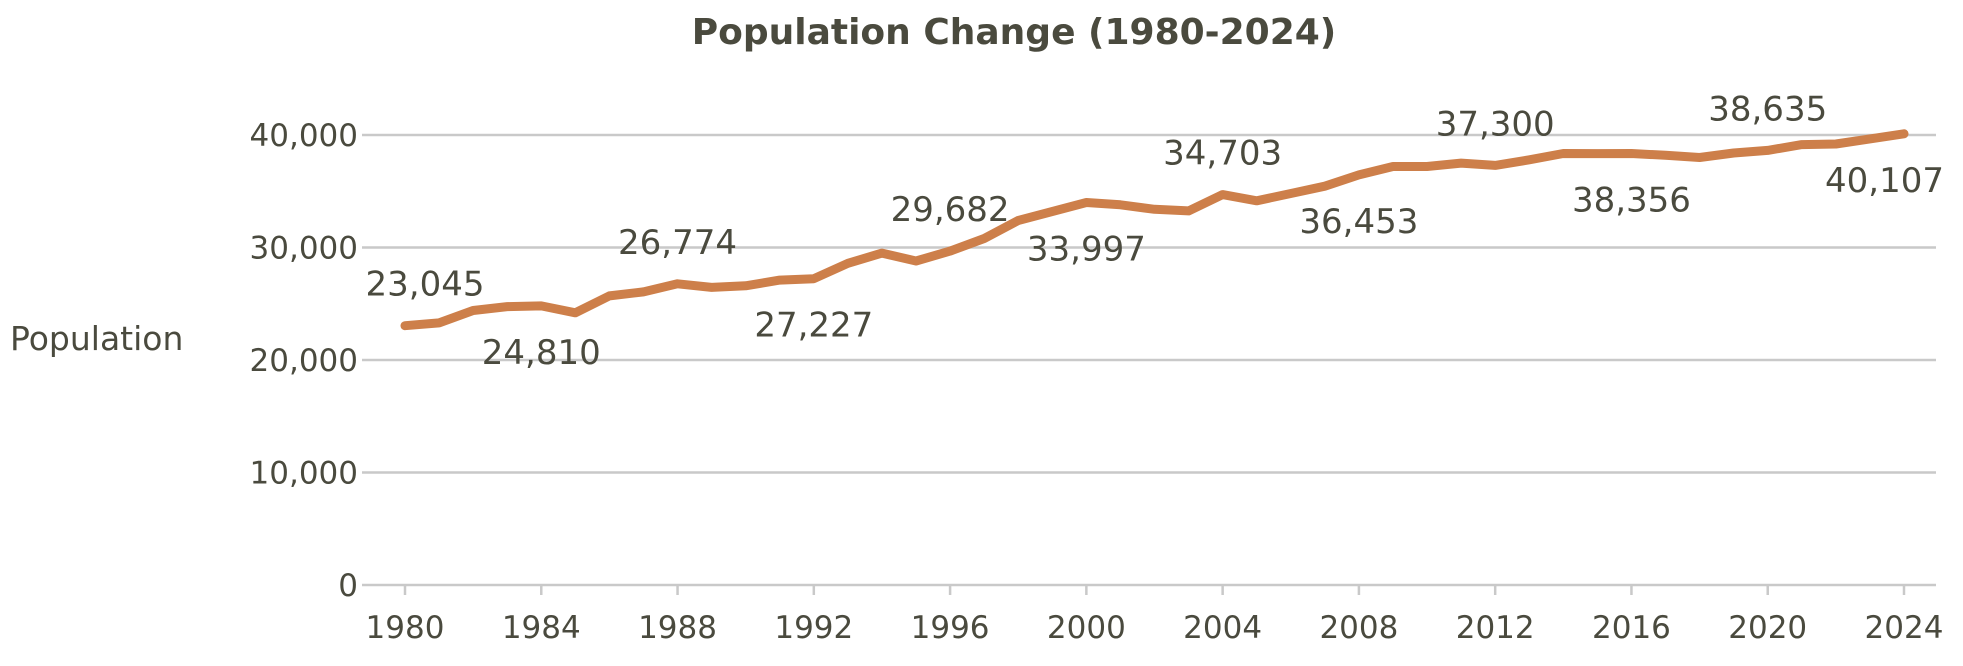 The width and height of the screenshot is (1963, 666). I want to click on x-tick-label: 2004, so click(1222, 628).